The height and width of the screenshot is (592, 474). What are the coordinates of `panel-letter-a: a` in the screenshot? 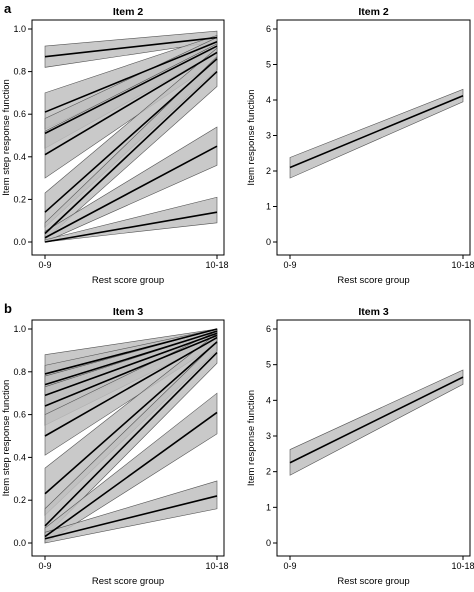 It's located at (8, 8).